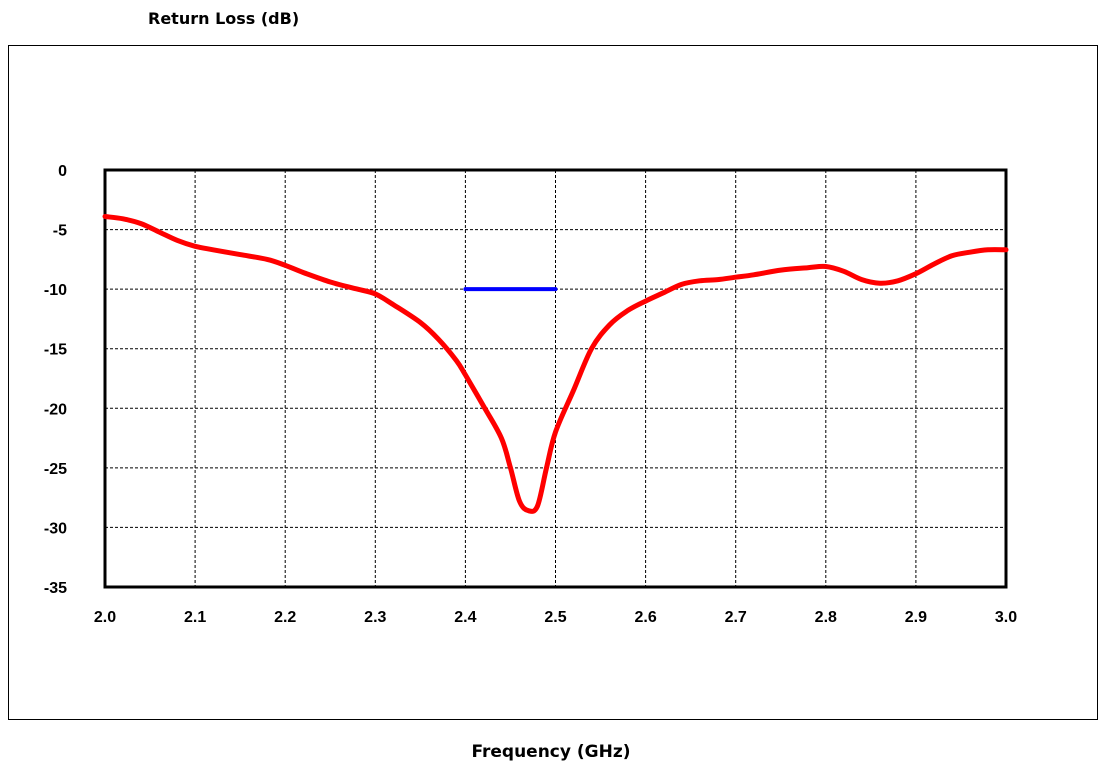  I want to click on x-tick-label: 2.3, so click(375, 617).